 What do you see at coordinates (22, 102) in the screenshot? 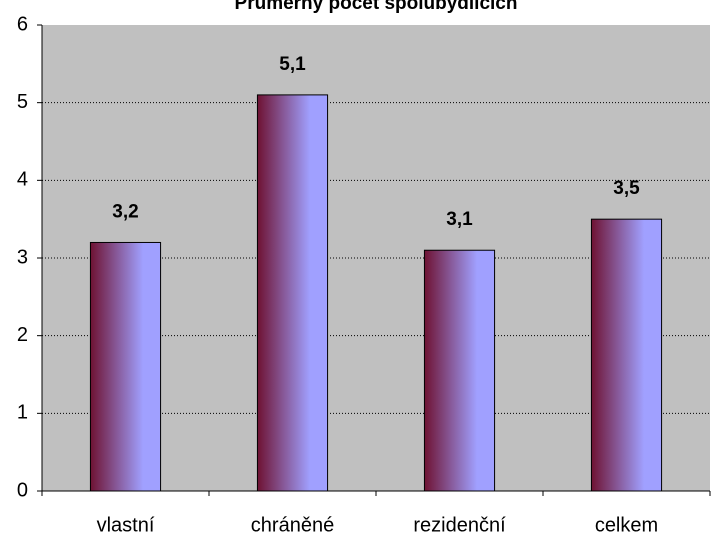
I see `y-tick-label: 5` at bounding box center [22, 102].